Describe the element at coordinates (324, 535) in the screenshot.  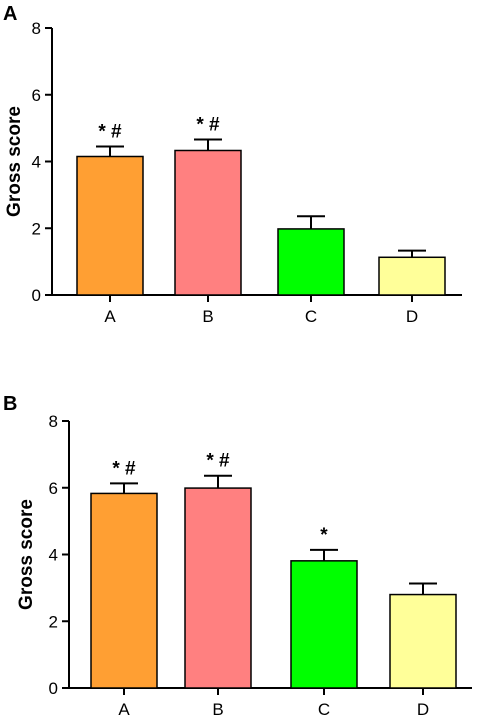
I see `significance-label: *` at that location.